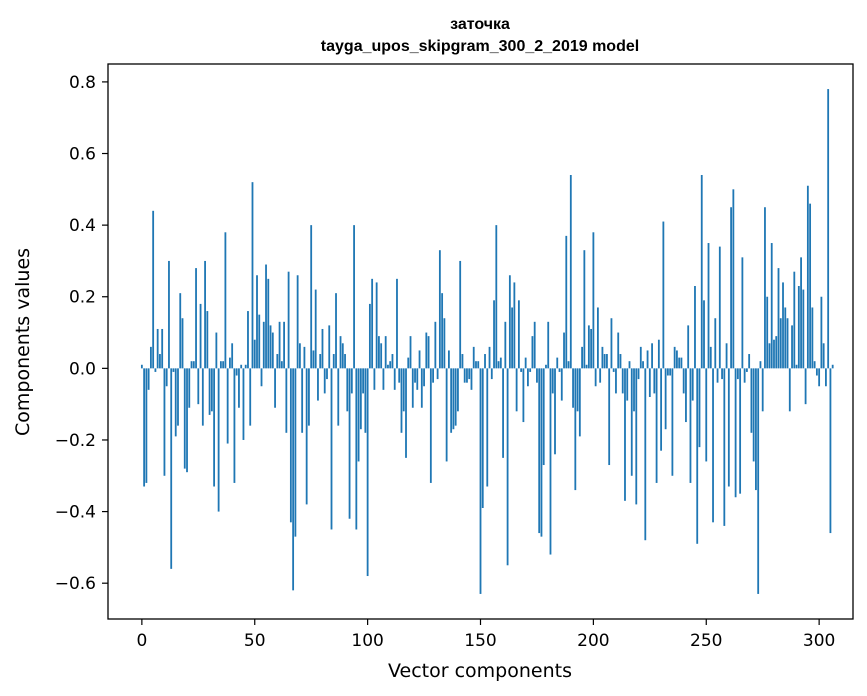 The height and width of the screenshot is (696, 867). Describe the element at coordinates (82, 298) in the screenshot. I see `y-tick-label: 0.2` at that location.